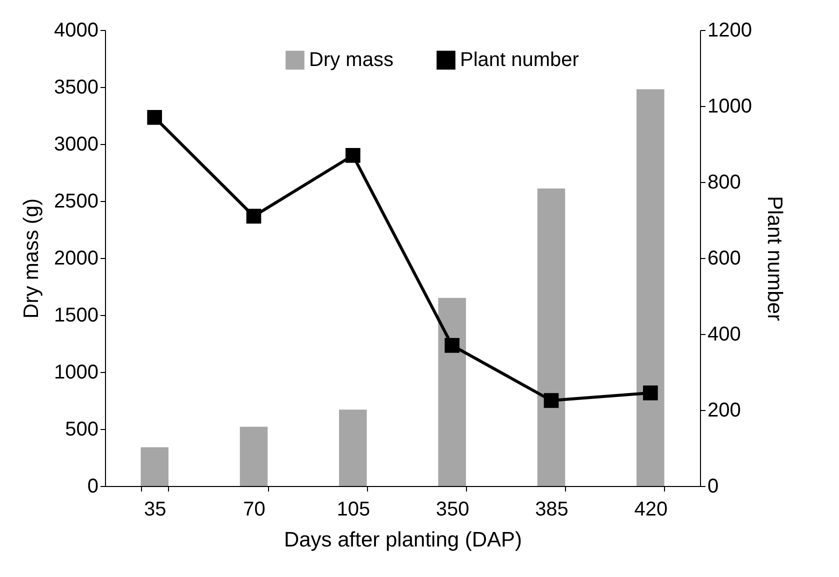  What do you see at coordinates (774, 258) in the screenshot?
I see `y2-axis-title: Plant number` at bounding box center [774, 258].